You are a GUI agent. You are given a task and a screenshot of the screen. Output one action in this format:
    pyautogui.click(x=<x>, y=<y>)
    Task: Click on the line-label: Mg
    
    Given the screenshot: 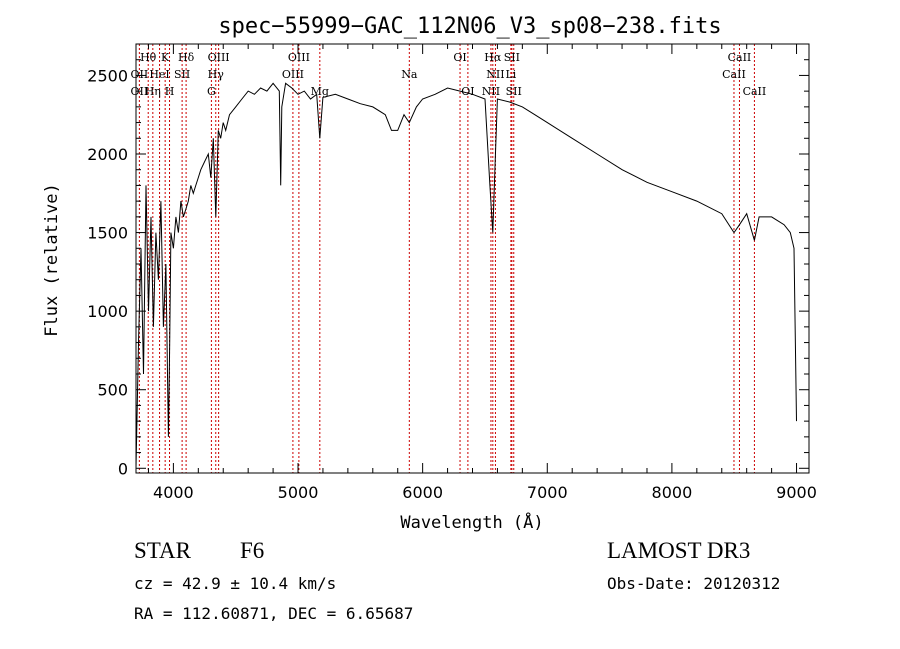 What is the action you would take?
    pyautogui.click(x=320, y=91)
    